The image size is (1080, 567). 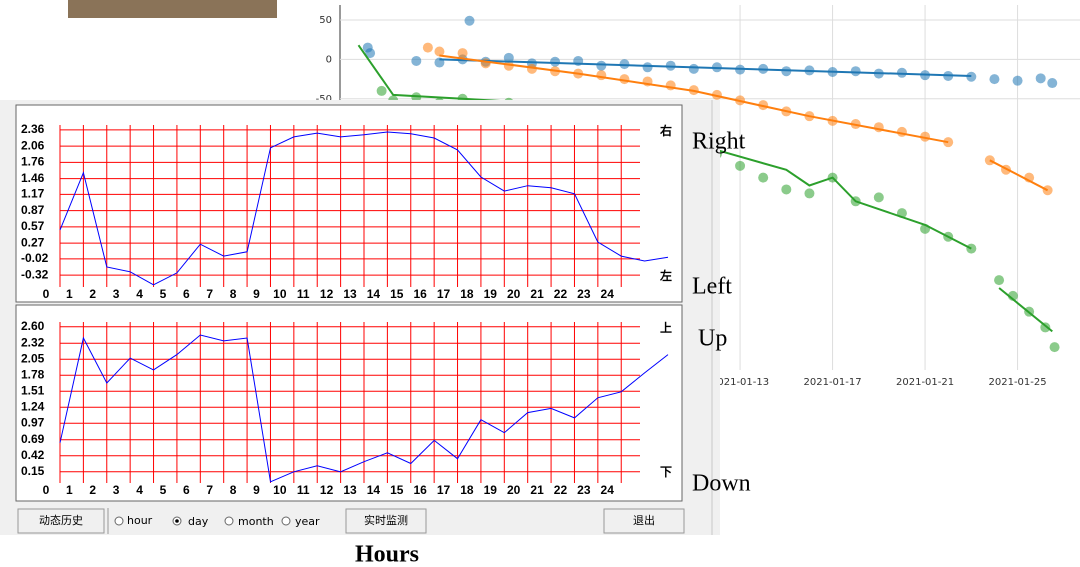 What do you see at coordinates (116, 490) in the screenshot?
I see `x-tick-label: 3` at bounding box center [116, 490].